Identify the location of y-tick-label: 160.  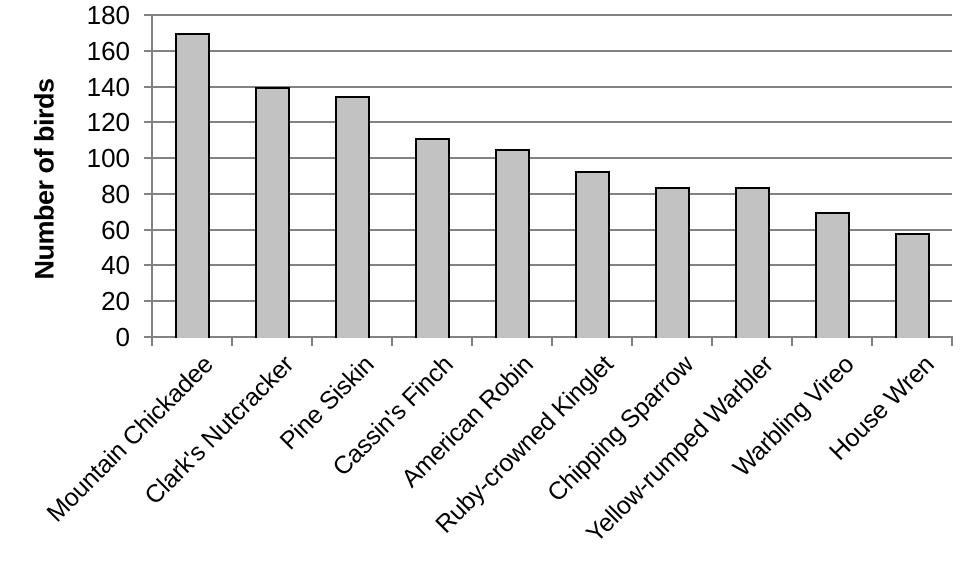
(108, 50).